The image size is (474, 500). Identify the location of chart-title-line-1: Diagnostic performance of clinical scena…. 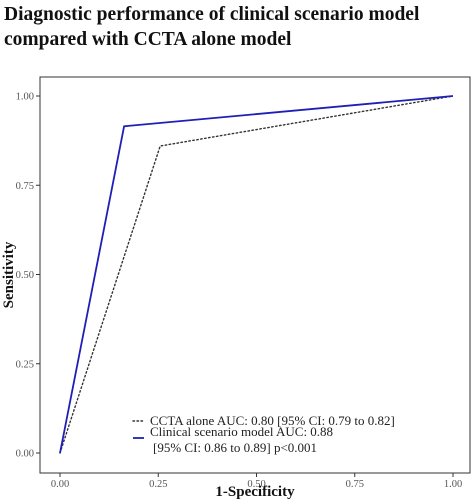
(212, 14).